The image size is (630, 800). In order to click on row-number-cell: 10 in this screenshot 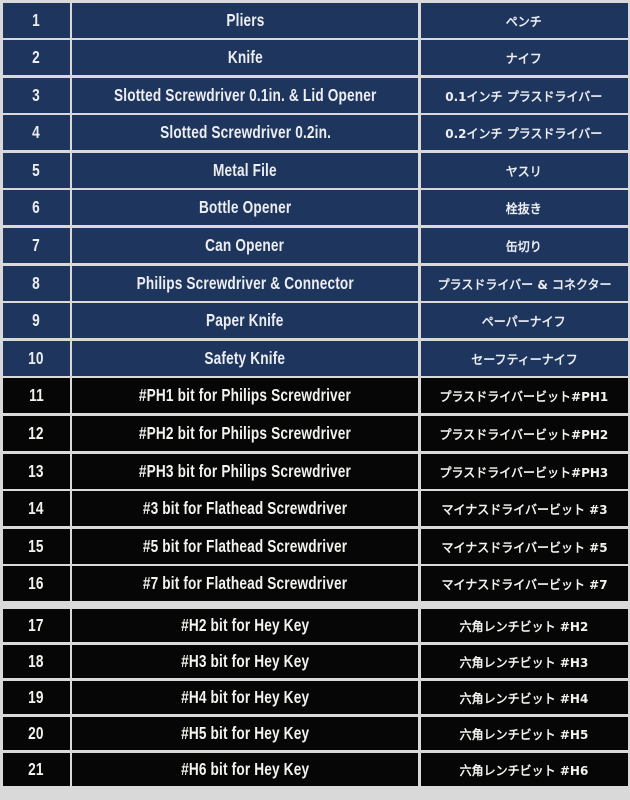, I will do `click(36, 358)`.